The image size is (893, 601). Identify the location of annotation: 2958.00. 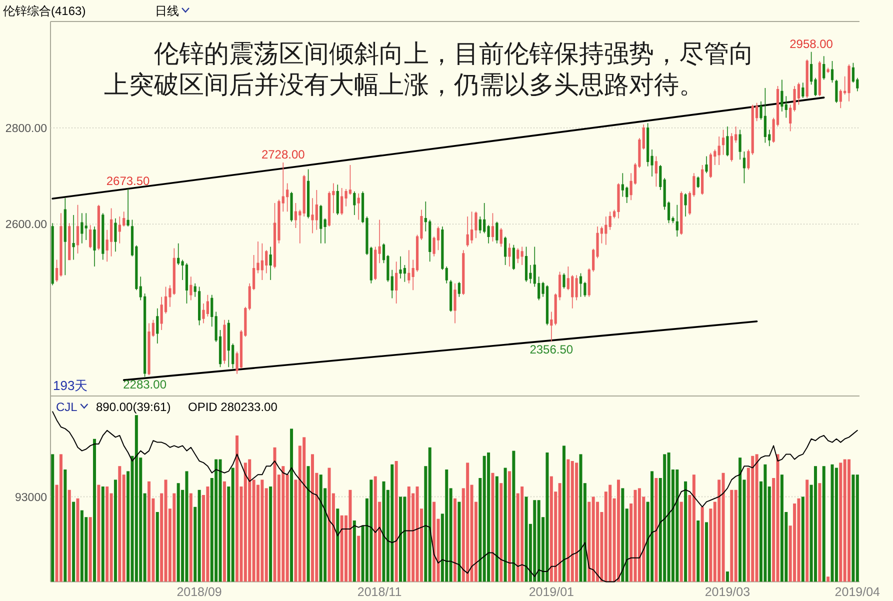
(812, 43).